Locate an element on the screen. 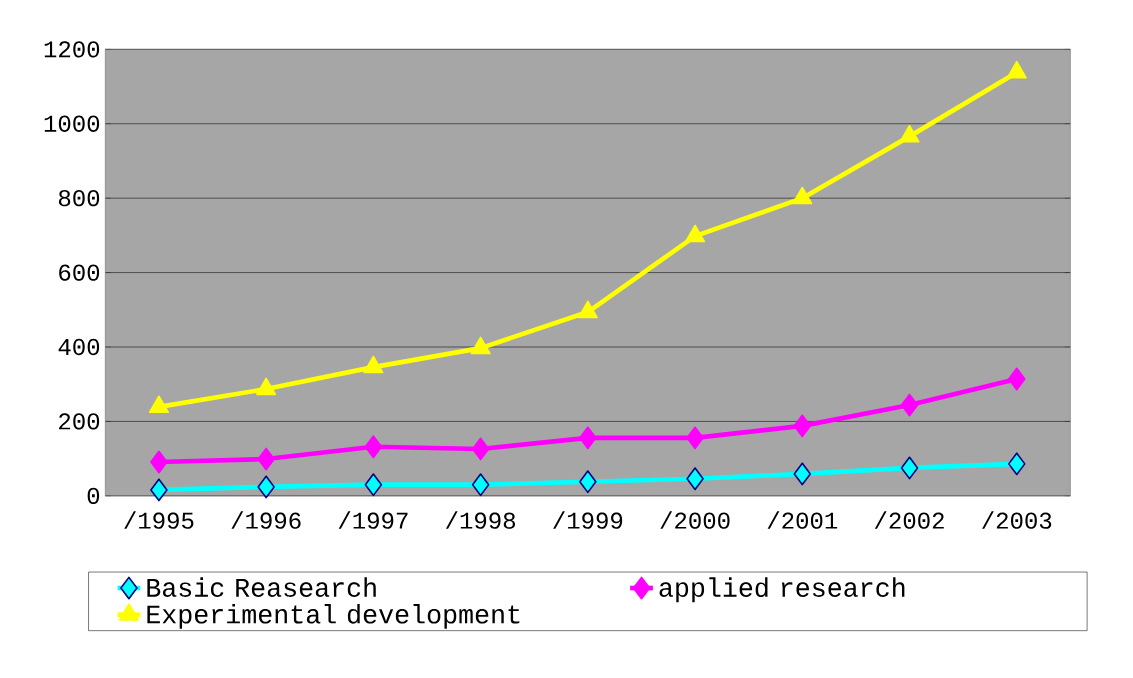  x-tick-label: /2003 is located at coordinates (1017, 519).